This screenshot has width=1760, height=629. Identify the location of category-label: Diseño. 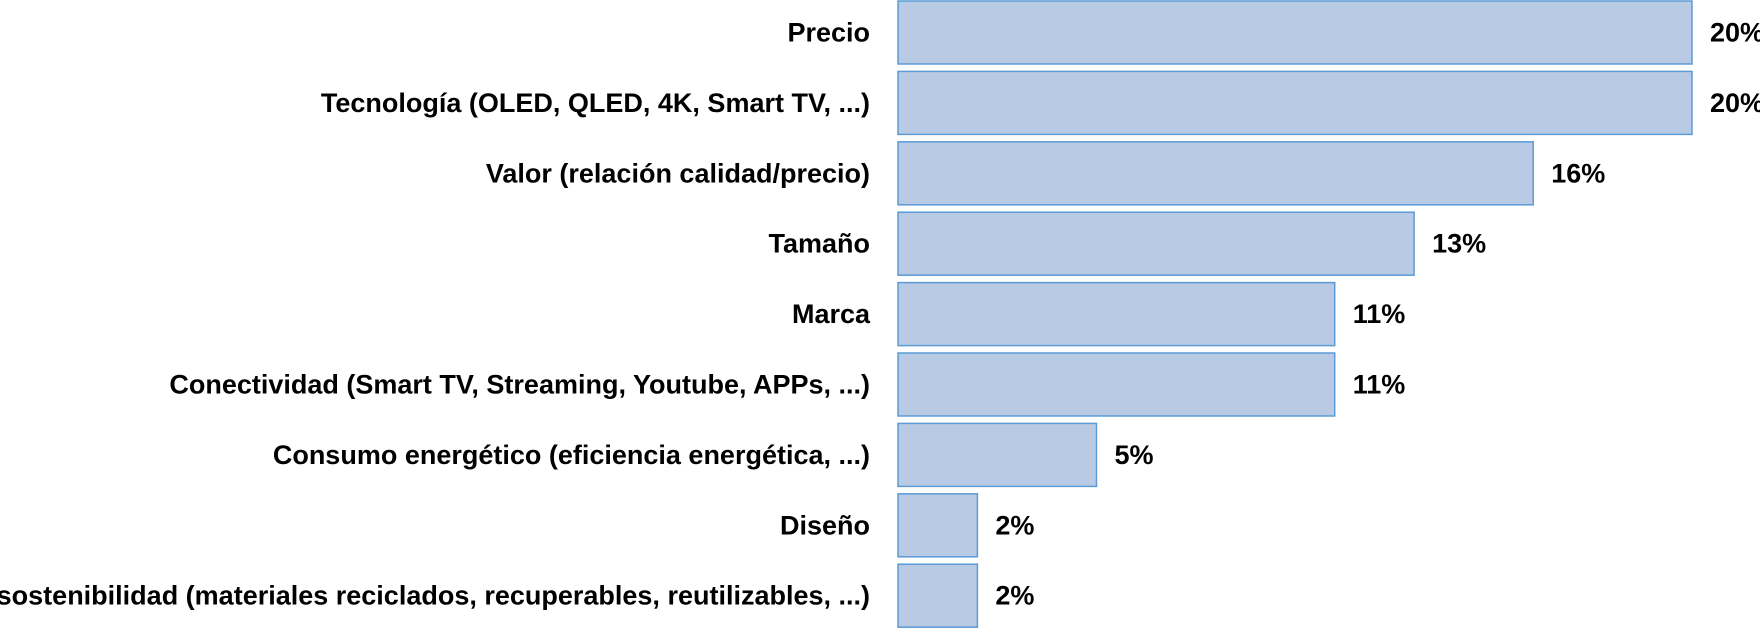
(825, 525).